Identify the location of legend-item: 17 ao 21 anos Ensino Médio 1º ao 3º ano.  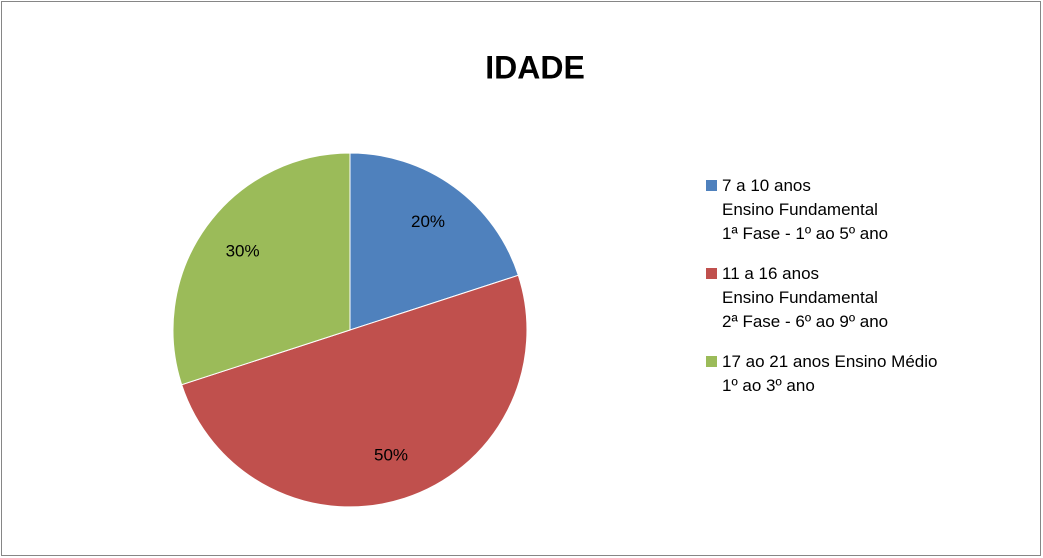
(822, 374).